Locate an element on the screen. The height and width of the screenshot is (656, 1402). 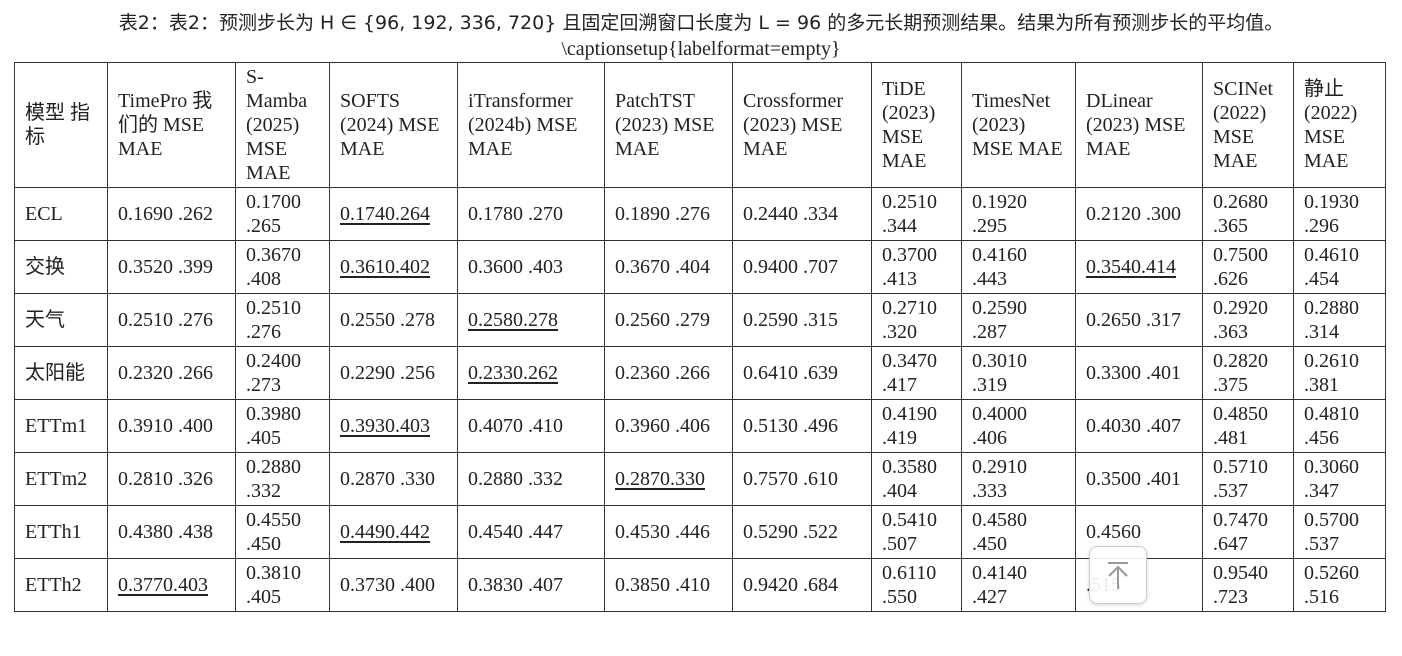
underlined-value: 0.3930.403 is located at coordinates (385, 426).